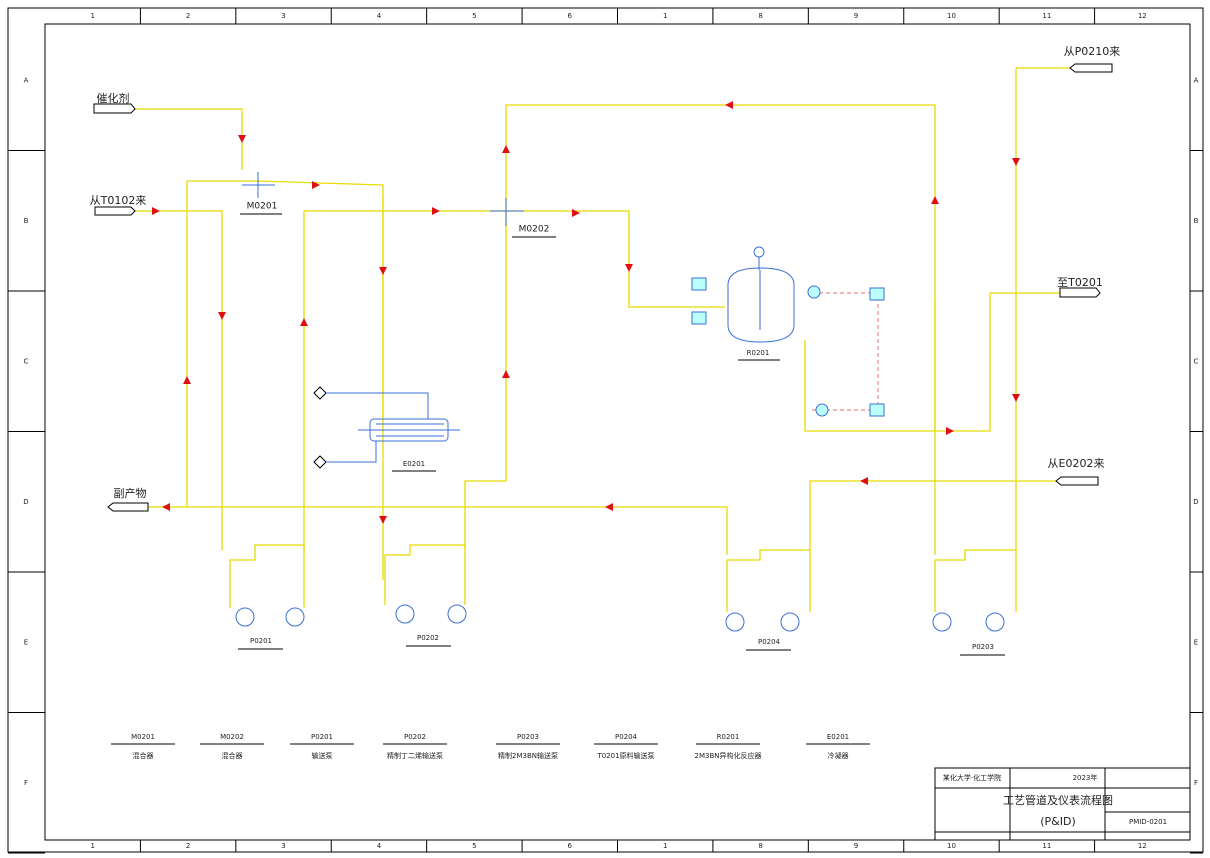  What do you see at coordinates (1080, 282) in the screenshot?
I see `stream-label: 至T0201` at bounding box center [1080, 282].